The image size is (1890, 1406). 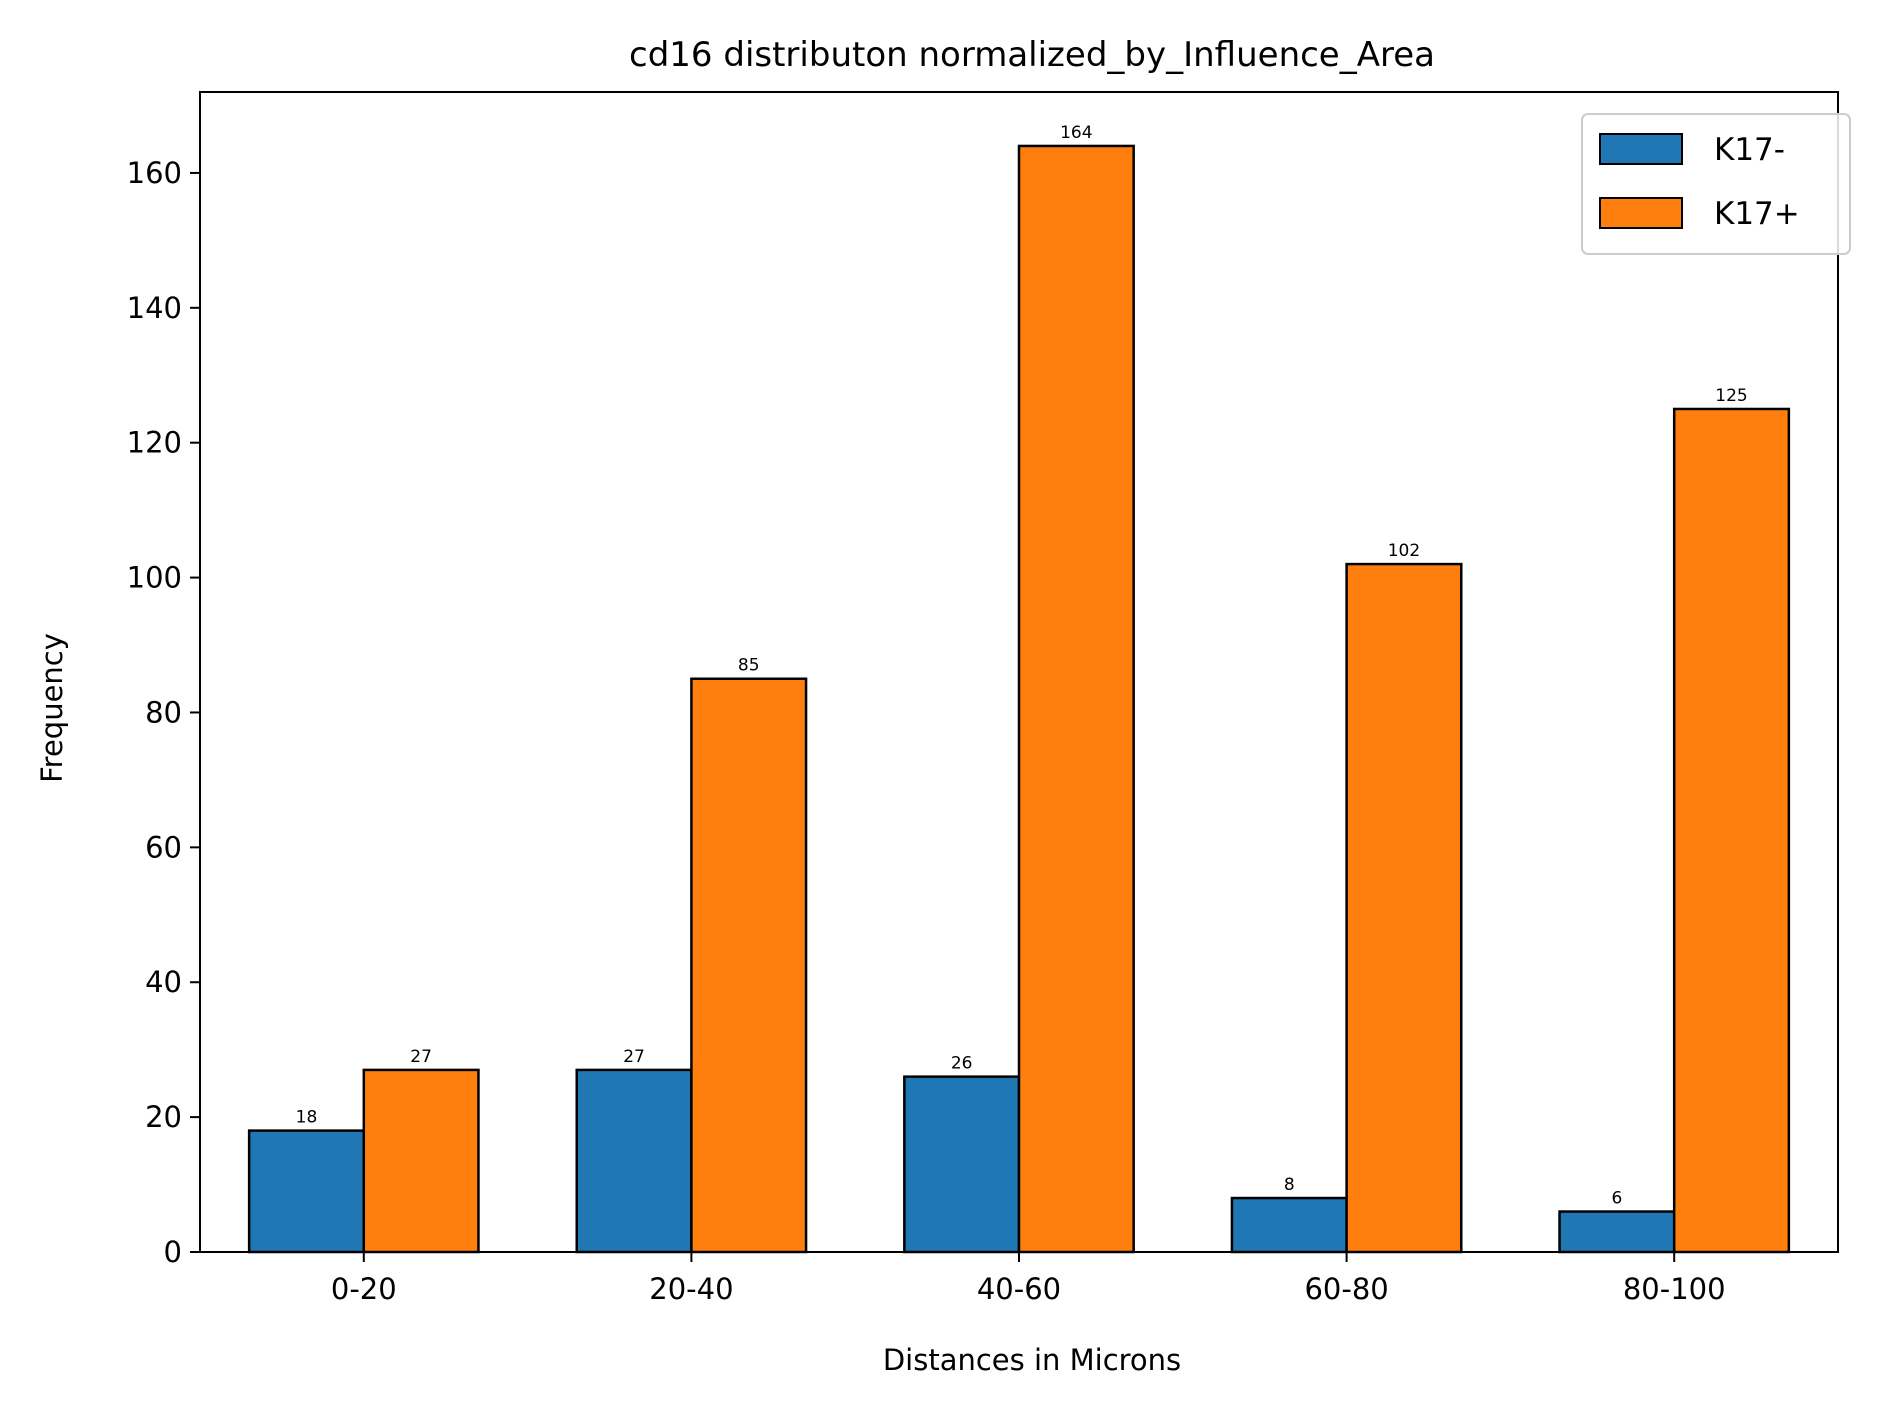 What do you see at coordinates (173, 1252) in the screenshot?
I see `y-tick-label: 0` at bounding box center [173, 1252].